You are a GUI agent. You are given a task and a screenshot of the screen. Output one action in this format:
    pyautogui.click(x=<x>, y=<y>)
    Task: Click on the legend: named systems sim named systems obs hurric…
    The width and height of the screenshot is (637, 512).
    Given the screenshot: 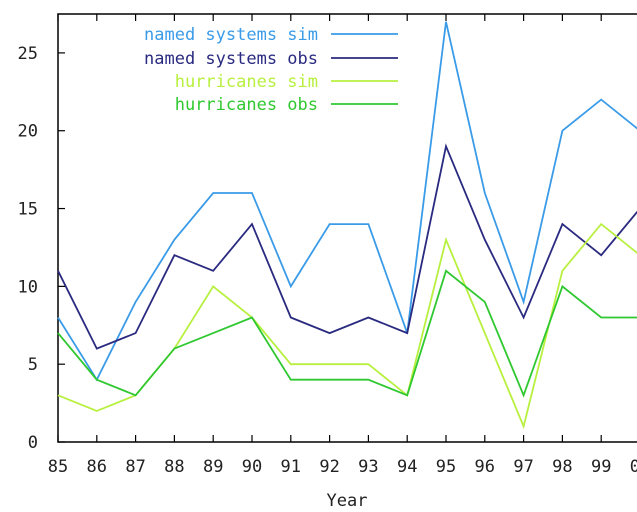 What is the action you would take?
    pyautogui.click(x=271, y=70)
    